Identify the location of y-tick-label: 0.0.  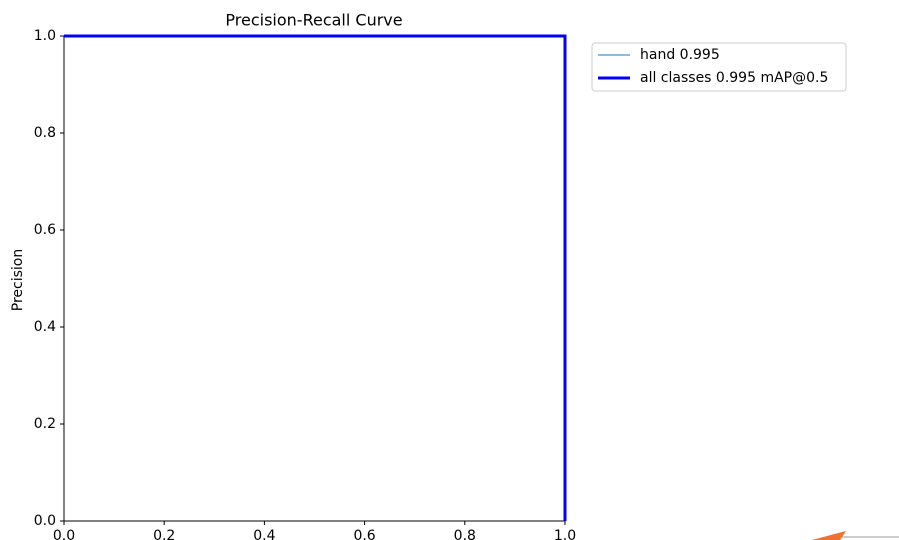
(45, 521).